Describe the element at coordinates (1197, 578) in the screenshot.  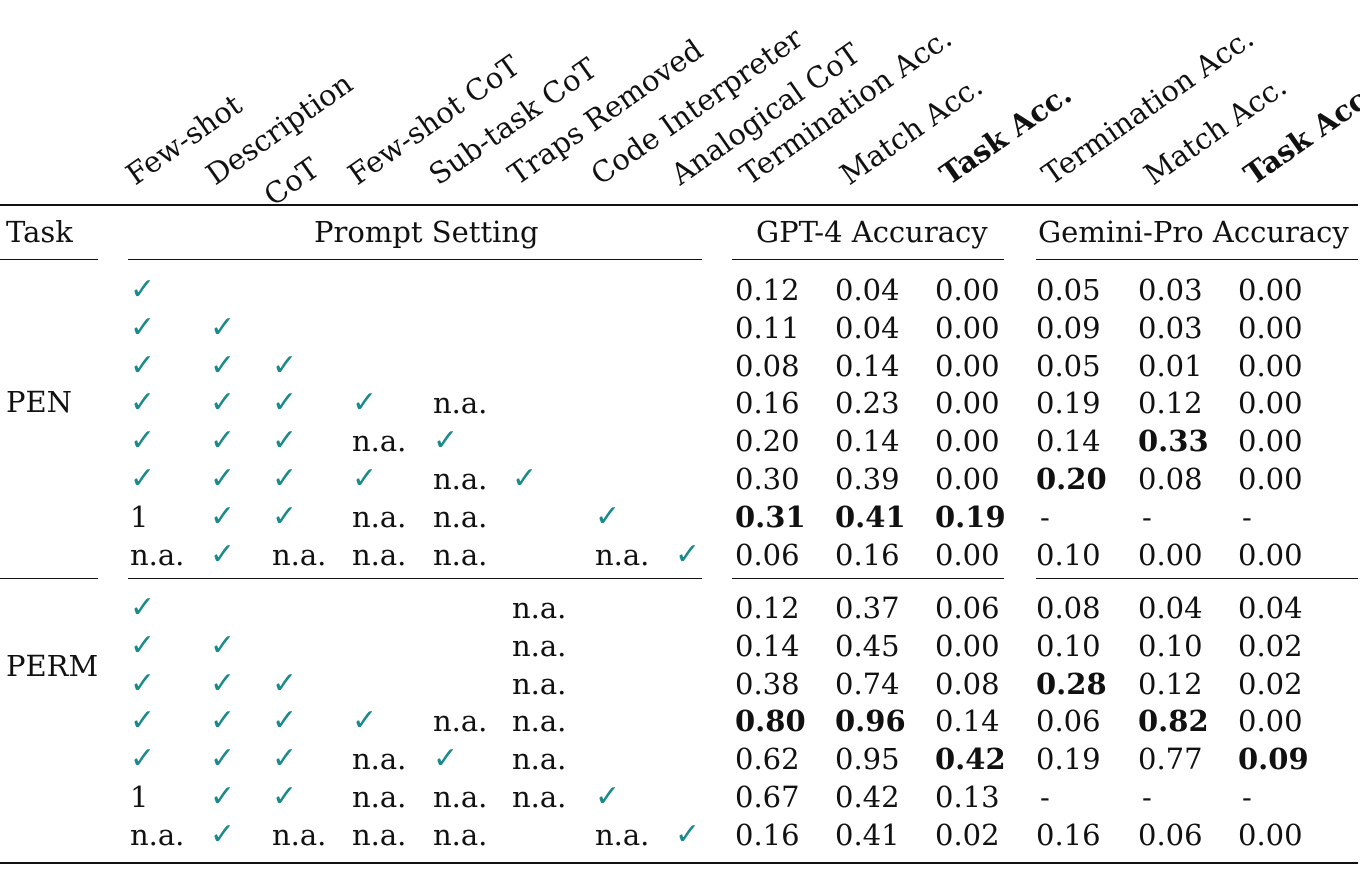
I see `sep-rule-gemini` at that location.